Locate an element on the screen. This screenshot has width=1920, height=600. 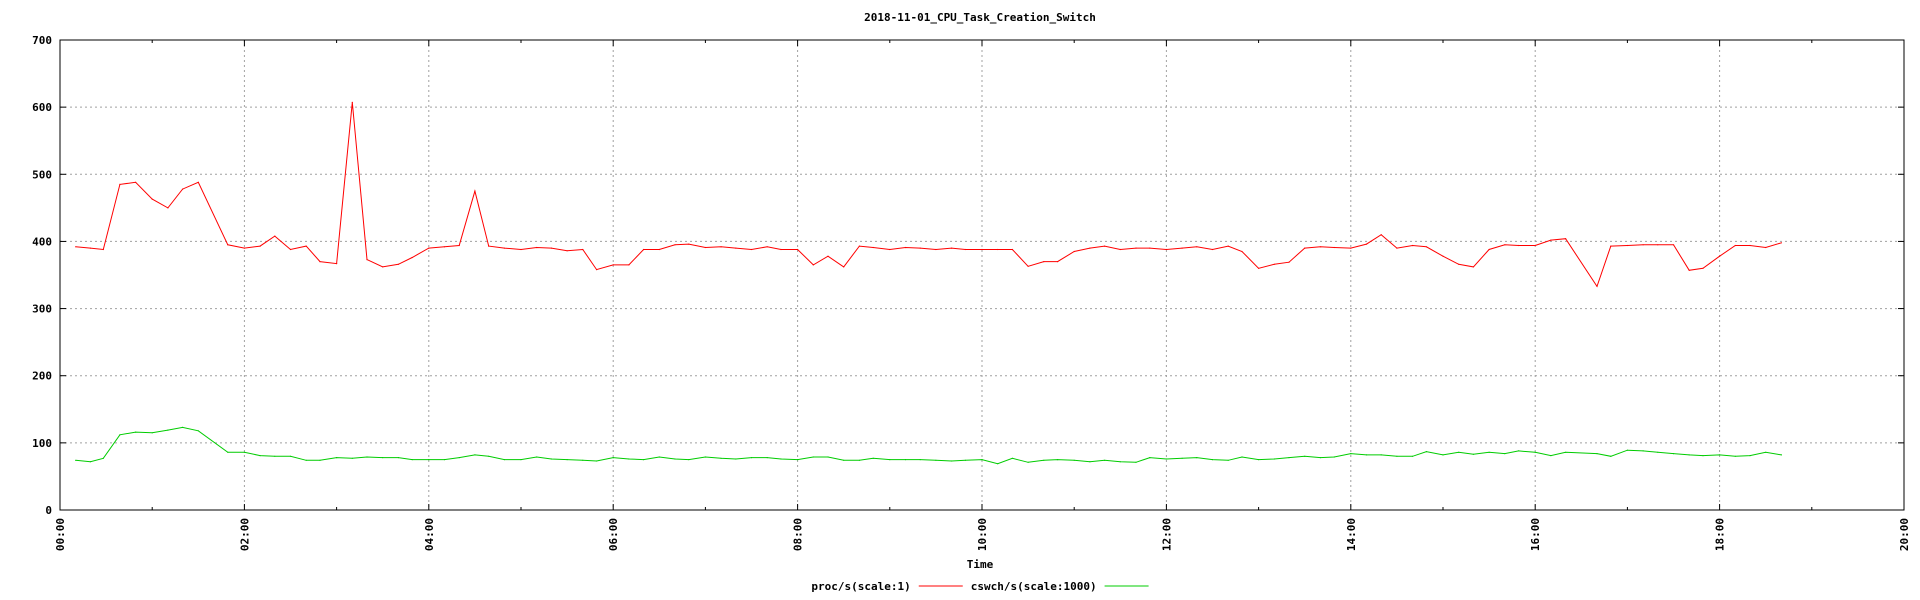
y-tick-label: 700 is located at coordinates (42, 40).